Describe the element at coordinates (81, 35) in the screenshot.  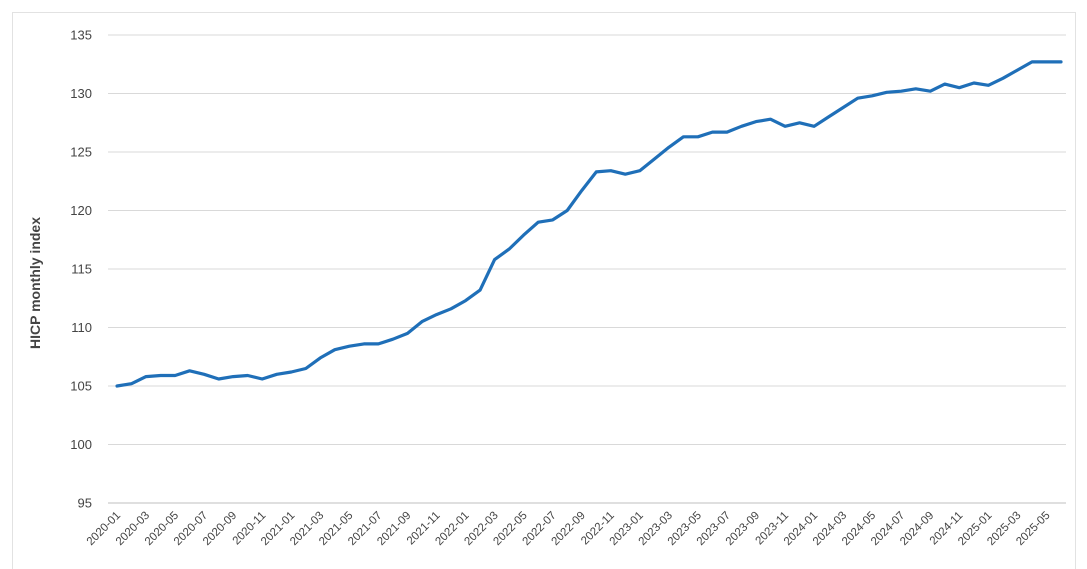
I see `y-tick-label: 135` at that location.